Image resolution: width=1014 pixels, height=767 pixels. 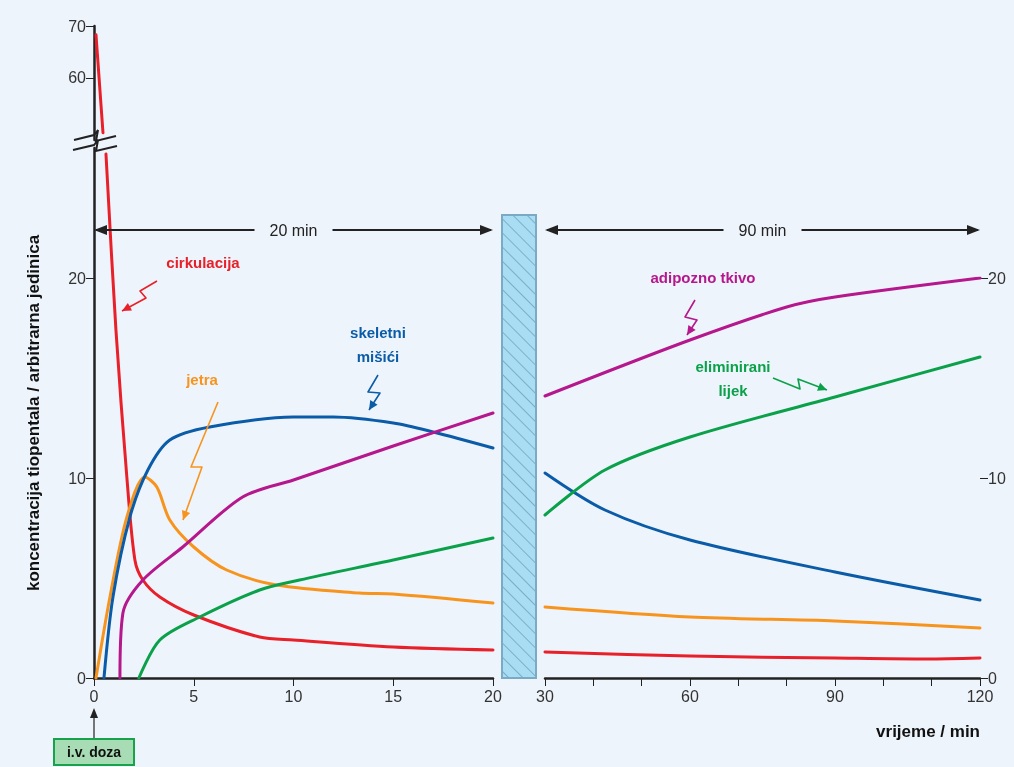 I want to click on series-label: adipozno tkivo, so click(x=703, y=277).